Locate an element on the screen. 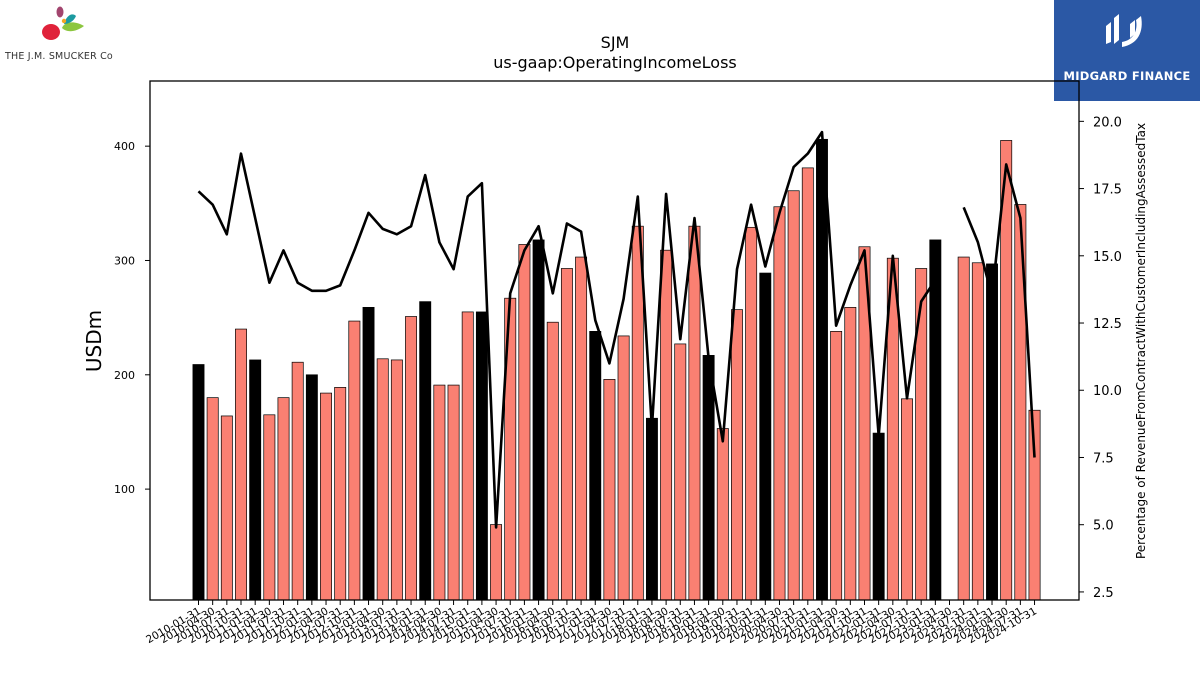  y2-tick-label: 17.5 is located at coordinates (1107, 190).